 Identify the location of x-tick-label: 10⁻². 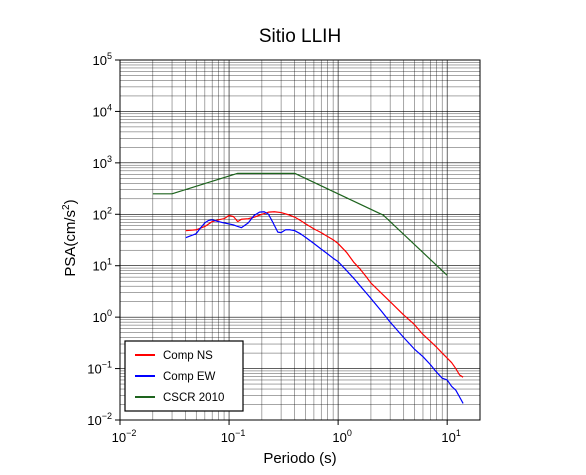
(124, 436).